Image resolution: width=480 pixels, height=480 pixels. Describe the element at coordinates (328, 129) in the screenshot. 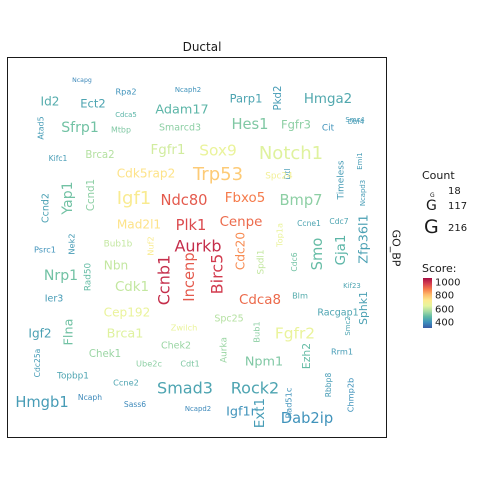

I see `word-cit: Cit` at that location.